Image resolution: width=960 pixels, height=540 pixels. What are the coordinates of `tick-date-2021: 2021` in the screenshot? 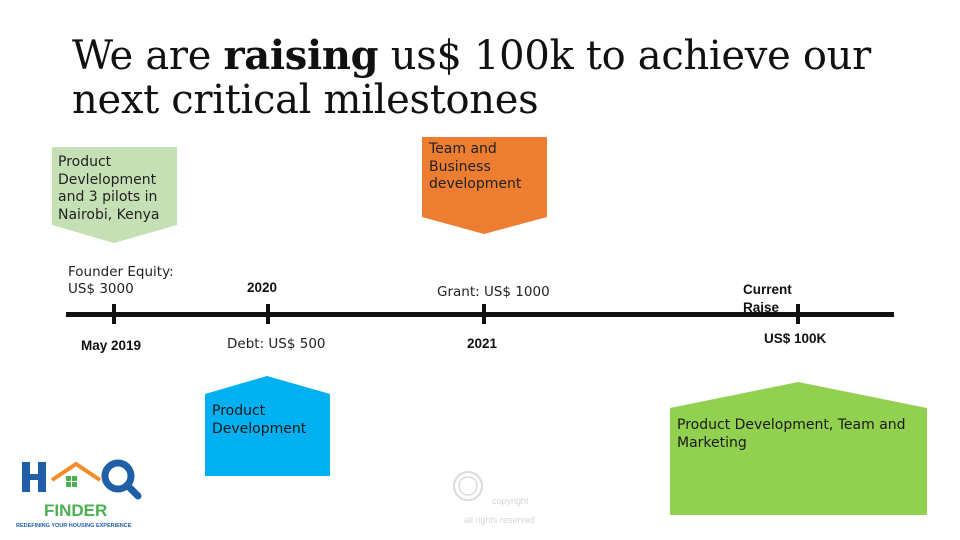 It's located at (482, 343).